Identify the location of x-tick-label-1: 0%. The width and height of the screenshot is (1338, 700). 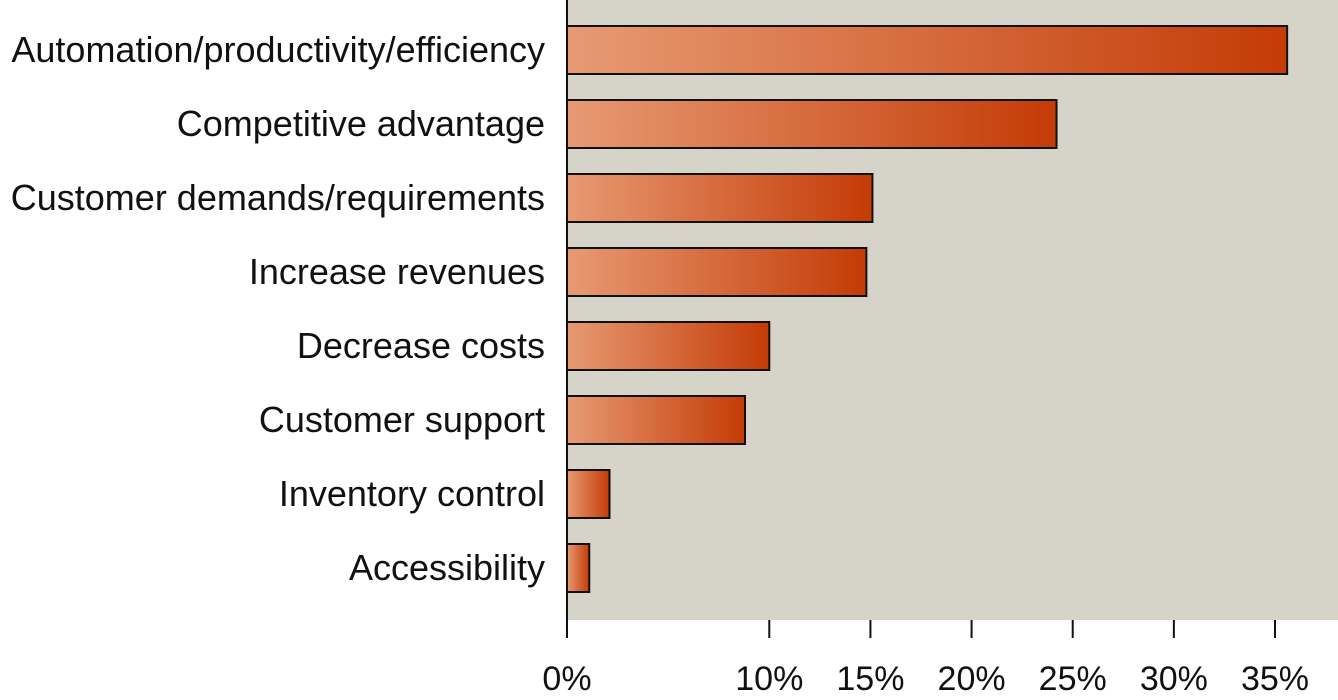
(566, 679).